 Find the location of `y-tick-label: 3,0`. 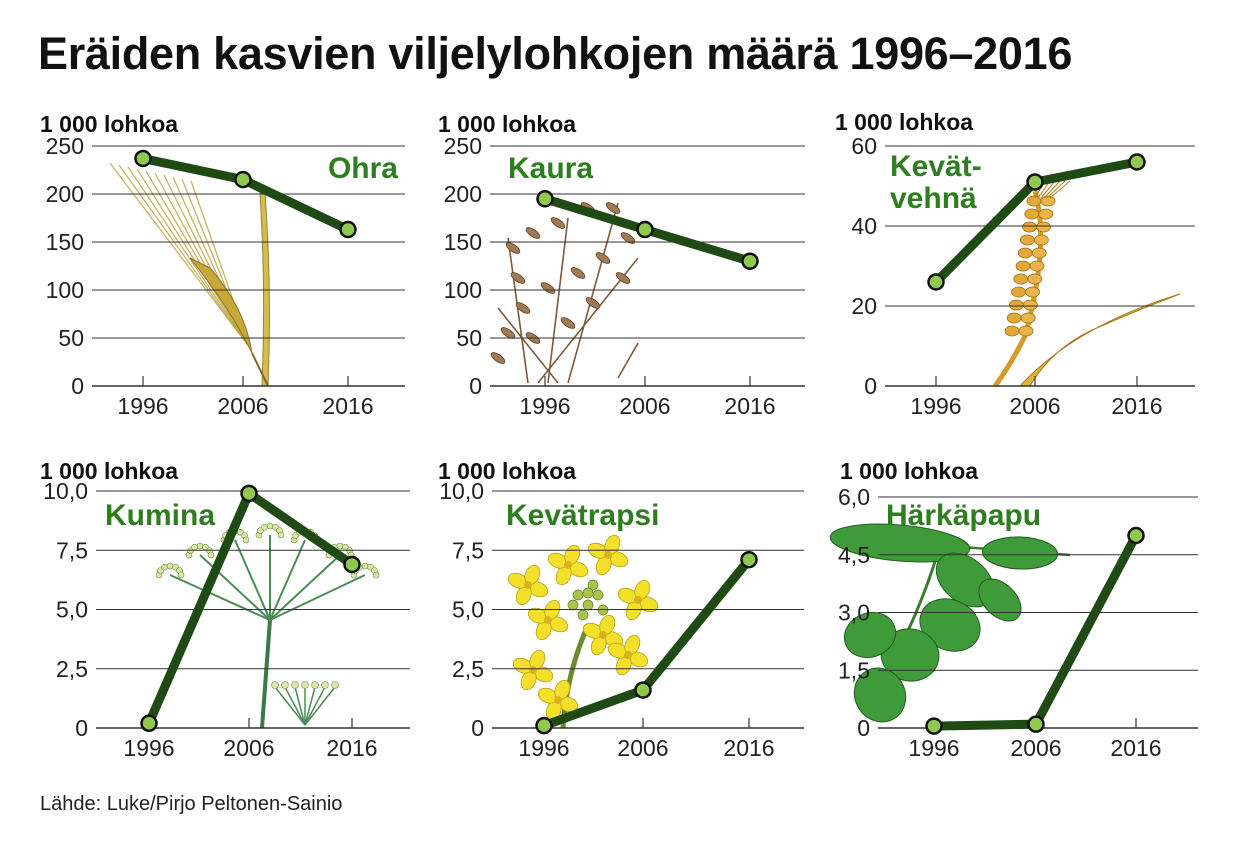

y-tick-label: 3,0 is located at coordinates (854, 613).